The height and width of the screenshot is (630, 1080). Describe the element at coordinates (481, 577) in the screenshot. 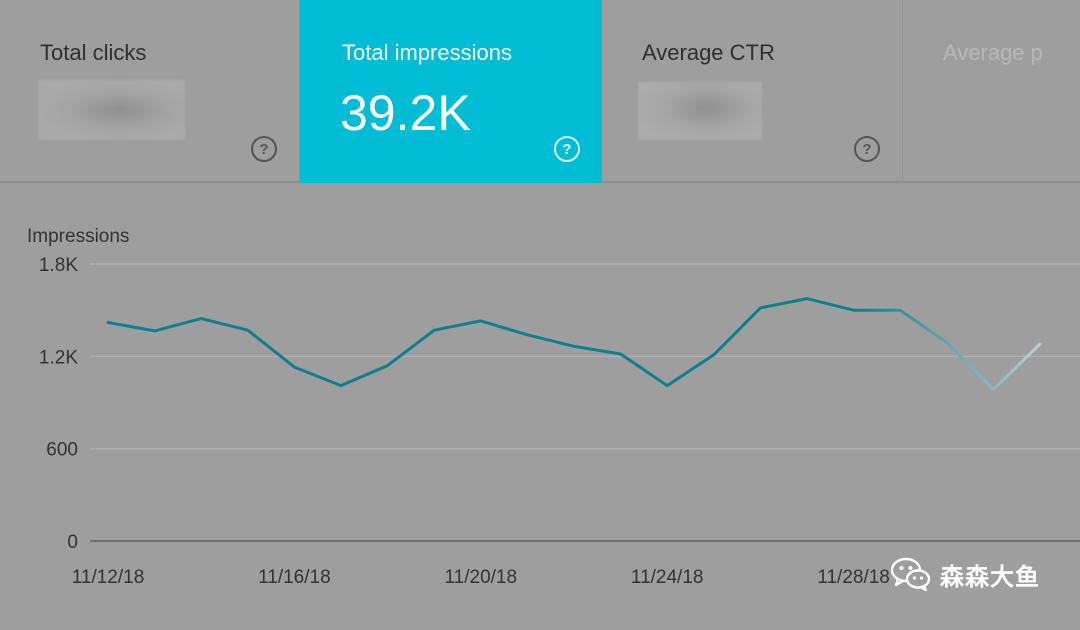

I see `x-tick-label: 11/20/18` at that location.